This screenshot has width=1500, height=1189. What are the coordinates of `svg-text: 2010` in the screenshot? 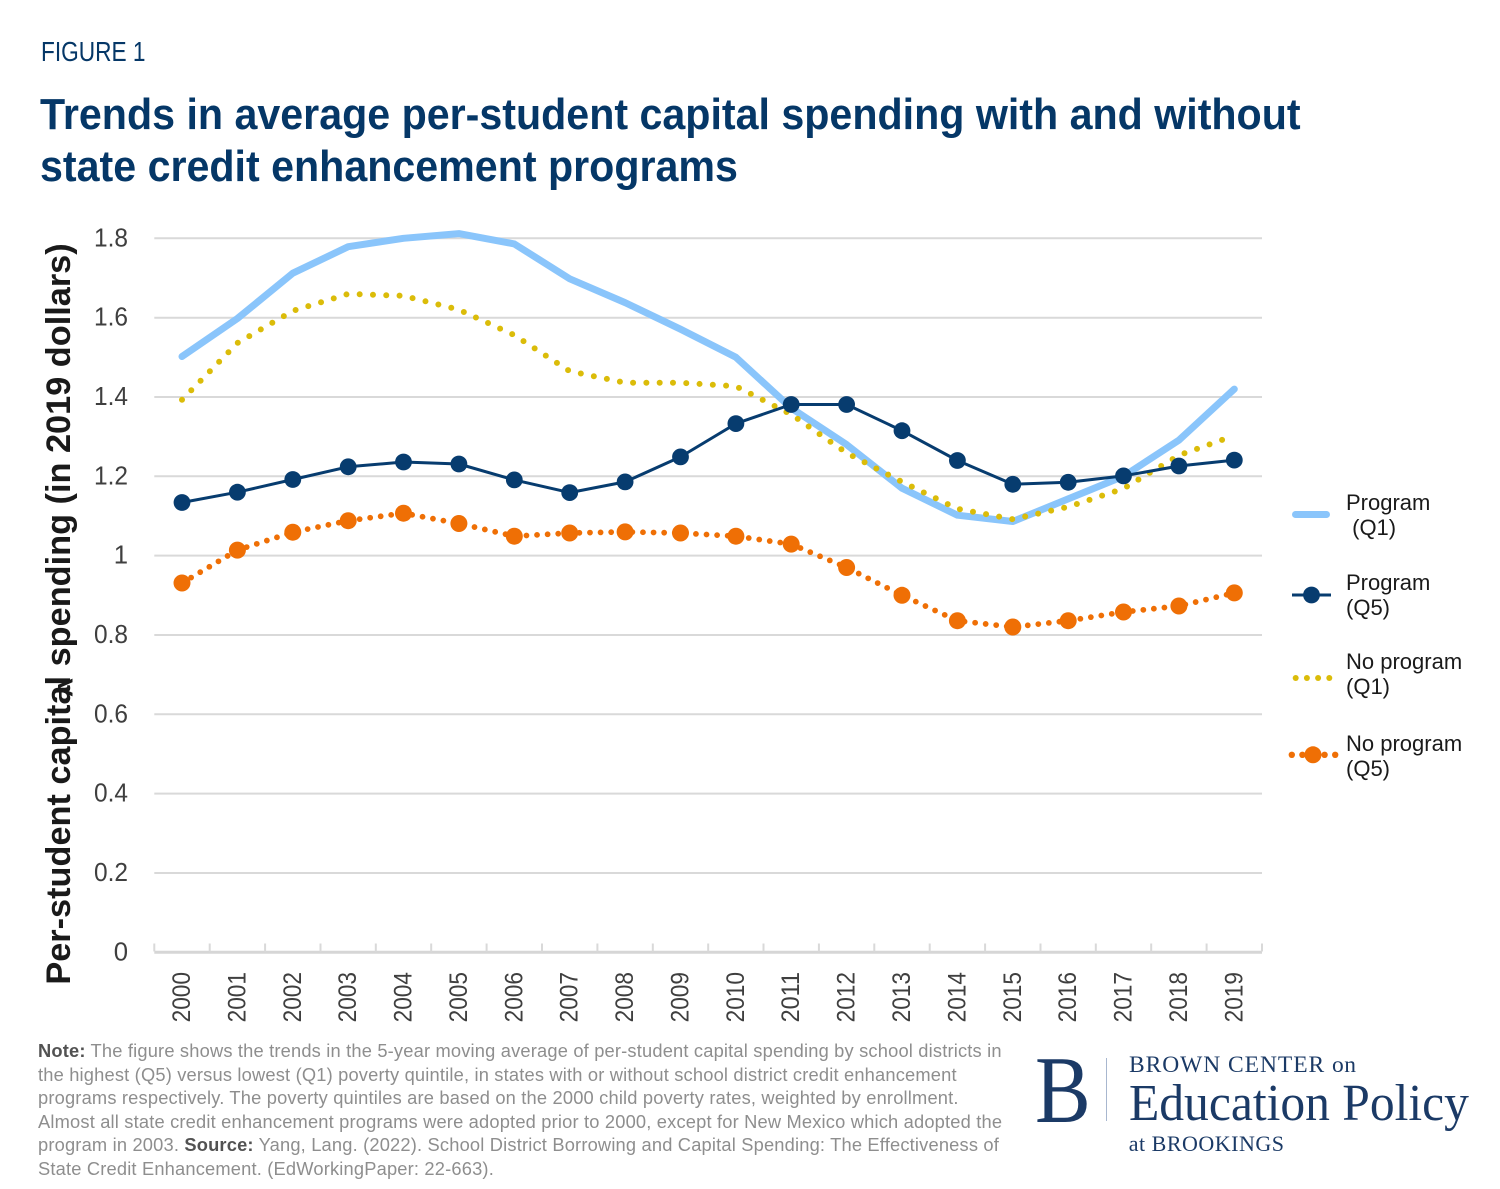 It's located at (736, 997).